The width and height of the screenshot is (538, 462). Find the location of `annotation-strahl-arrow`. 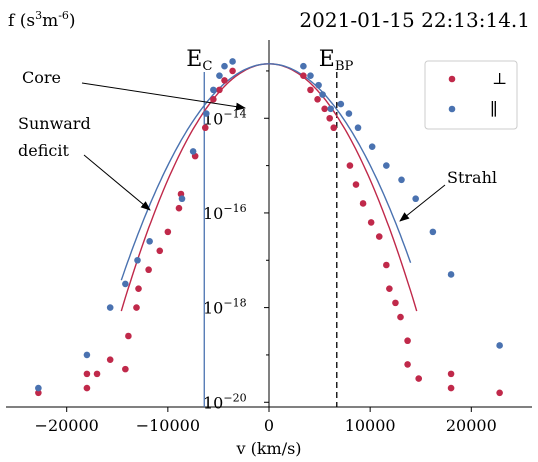

annotation-strahl-arrow is located at coordinates (422, 203).